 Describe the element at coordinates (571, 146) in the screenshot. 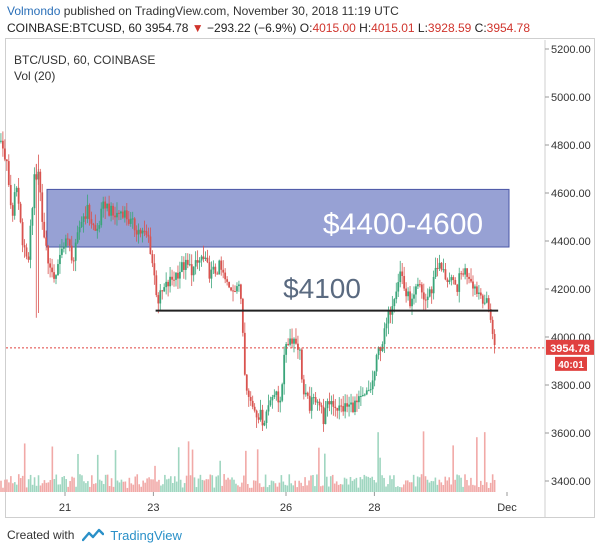

I see `y-tick-label: 4800.00` at that location.